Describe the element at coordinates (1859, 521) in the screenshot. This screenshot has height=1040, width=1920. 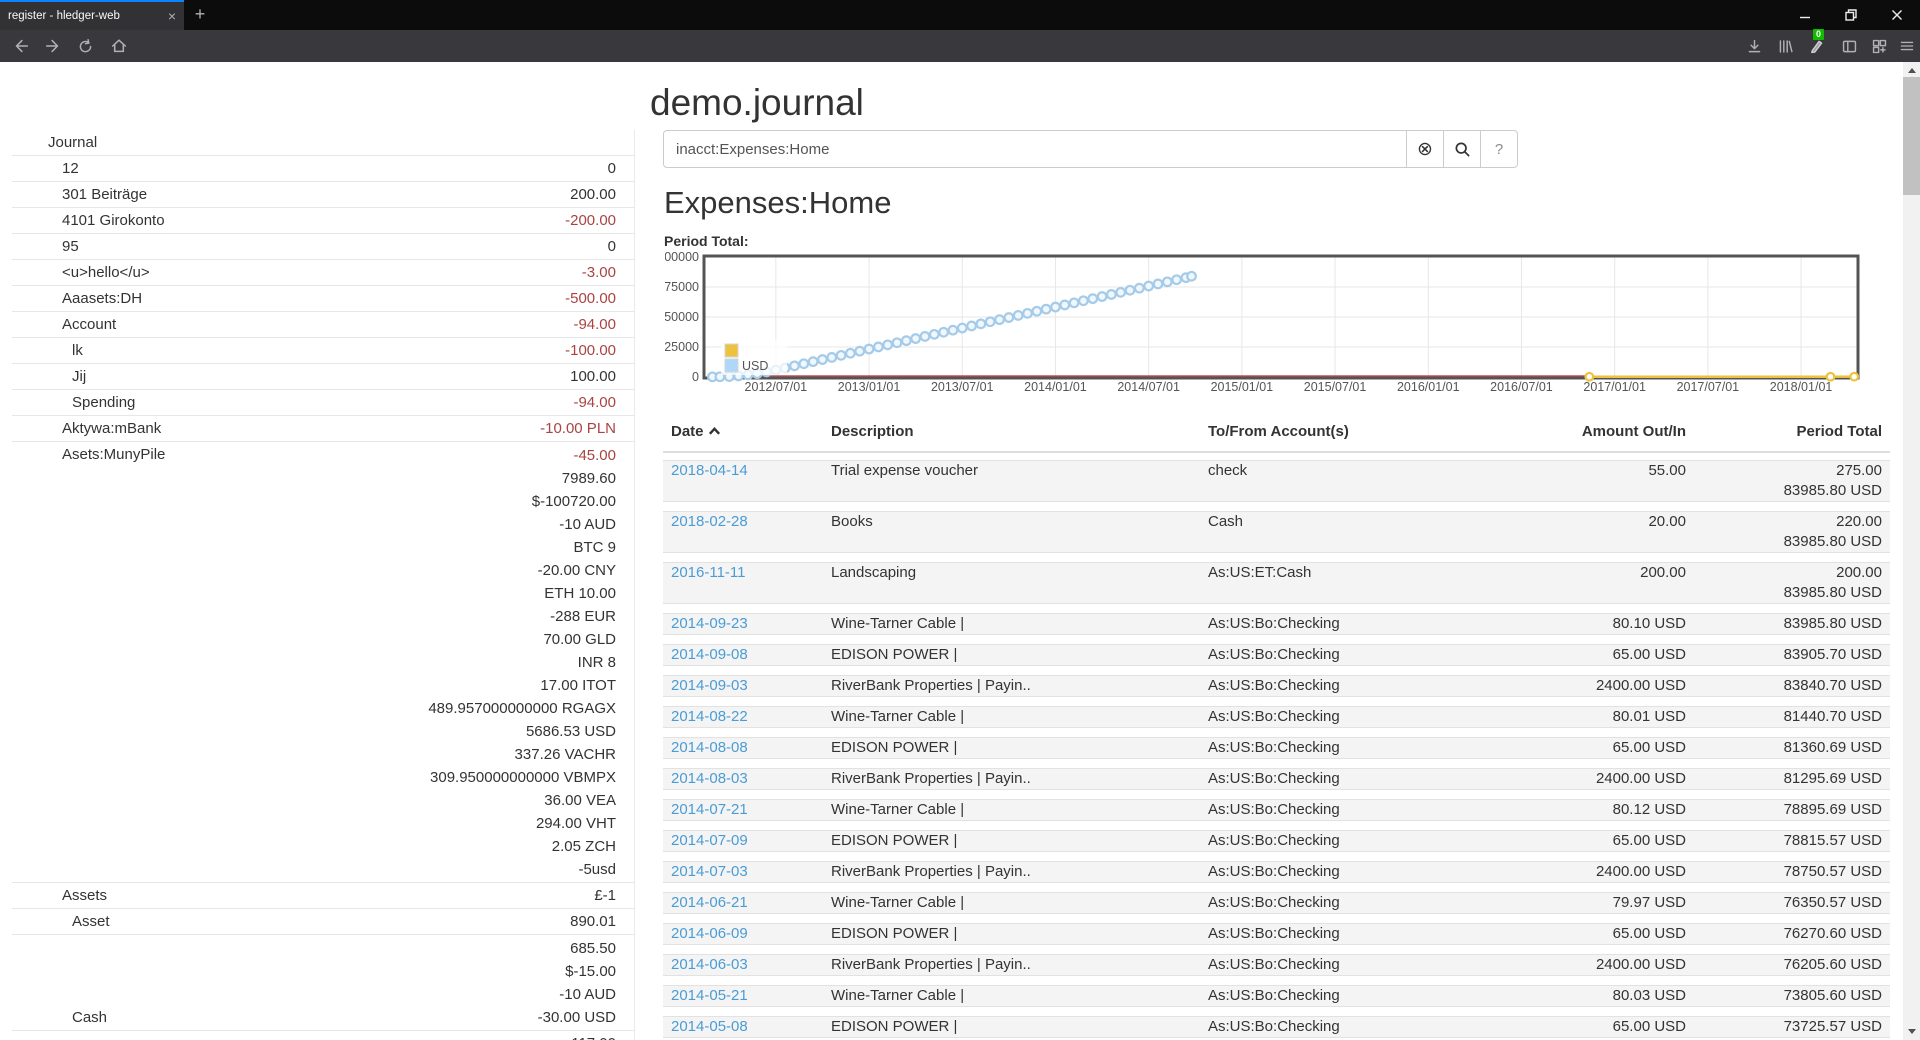
I see `period-total-line: 220.00` at that location.